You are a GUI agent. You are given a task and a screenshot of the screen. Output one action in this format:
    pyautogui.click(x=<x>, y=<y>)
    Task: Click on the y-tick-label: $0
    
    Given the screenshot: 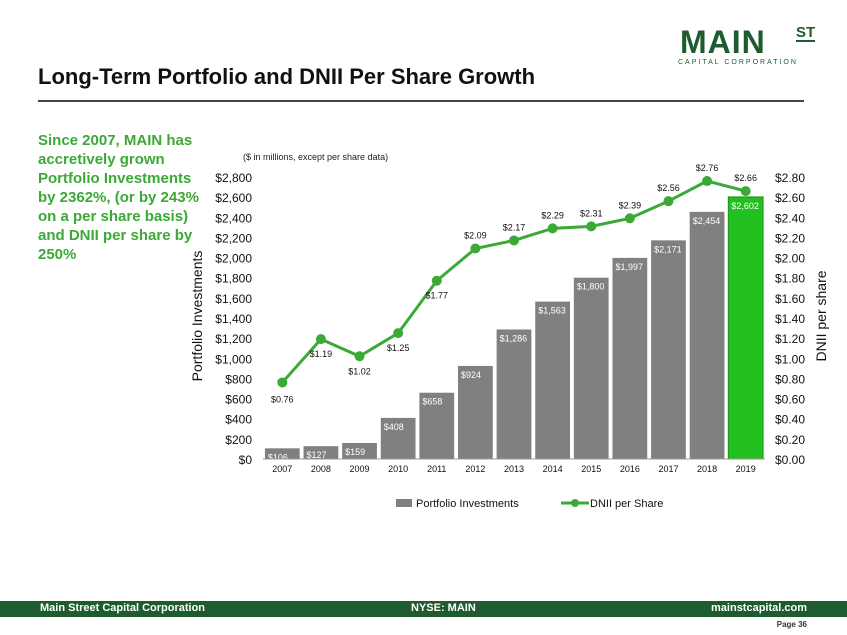 What is the action you would take?
    pyautogui.click(x=246, y=460)
    